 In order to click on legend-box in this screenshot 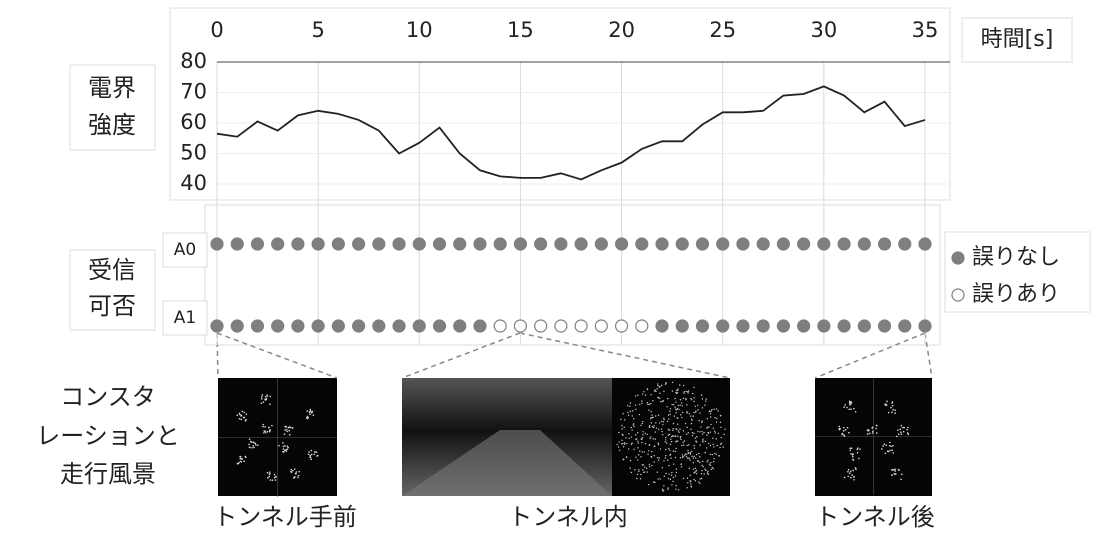, I will do `click(1017, 272)`.